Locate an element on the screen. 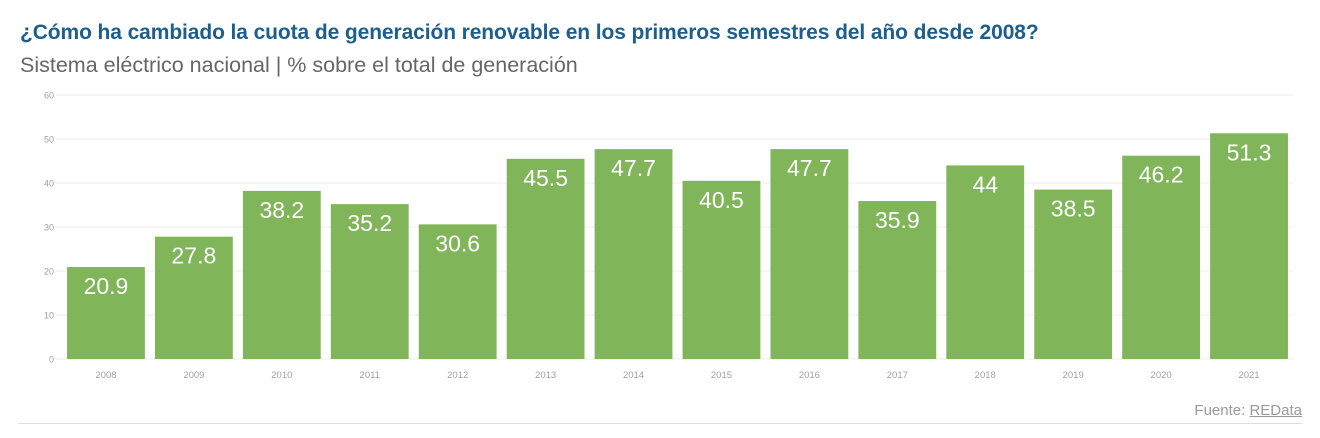 The width and height of the screenshot is (1320, 438). bar-value-label: 38.5 is located at coordinates (1073, 209).